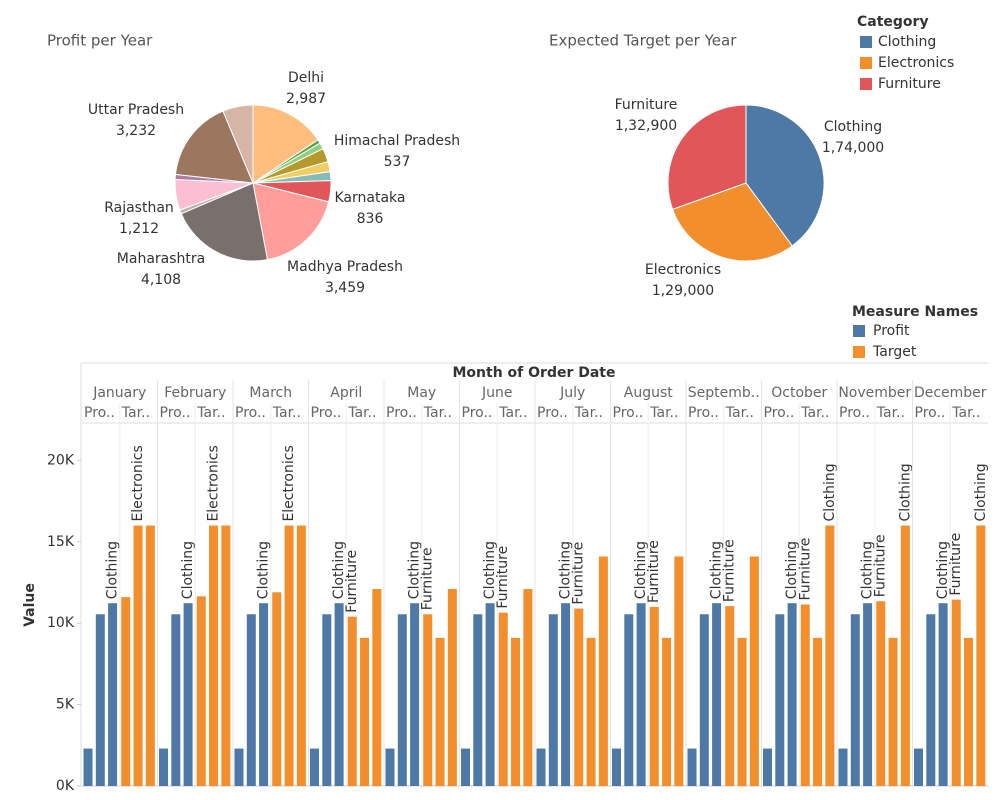 The height and width of the screenshot is (800, 1000). What do you see at coordinates (643, 41) in the screenshot?
I see `chart-title: Expected Target per Year` at bounding box center [643, 41].